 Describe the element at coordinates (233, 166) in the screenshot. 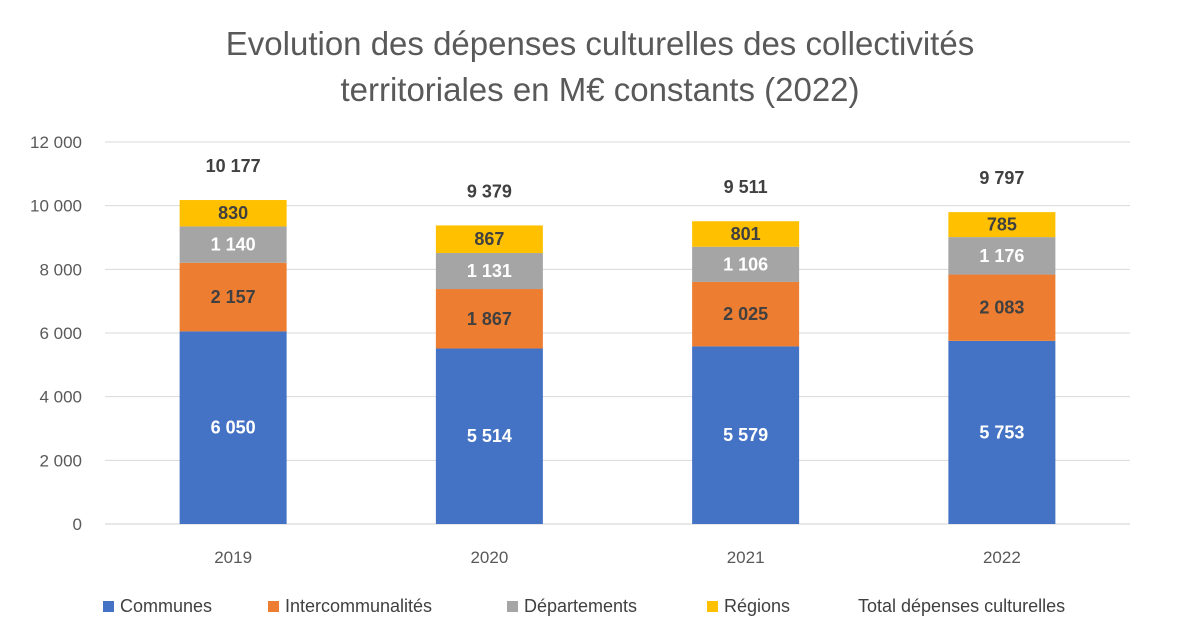

I see `total-label: 10 177` at that location.